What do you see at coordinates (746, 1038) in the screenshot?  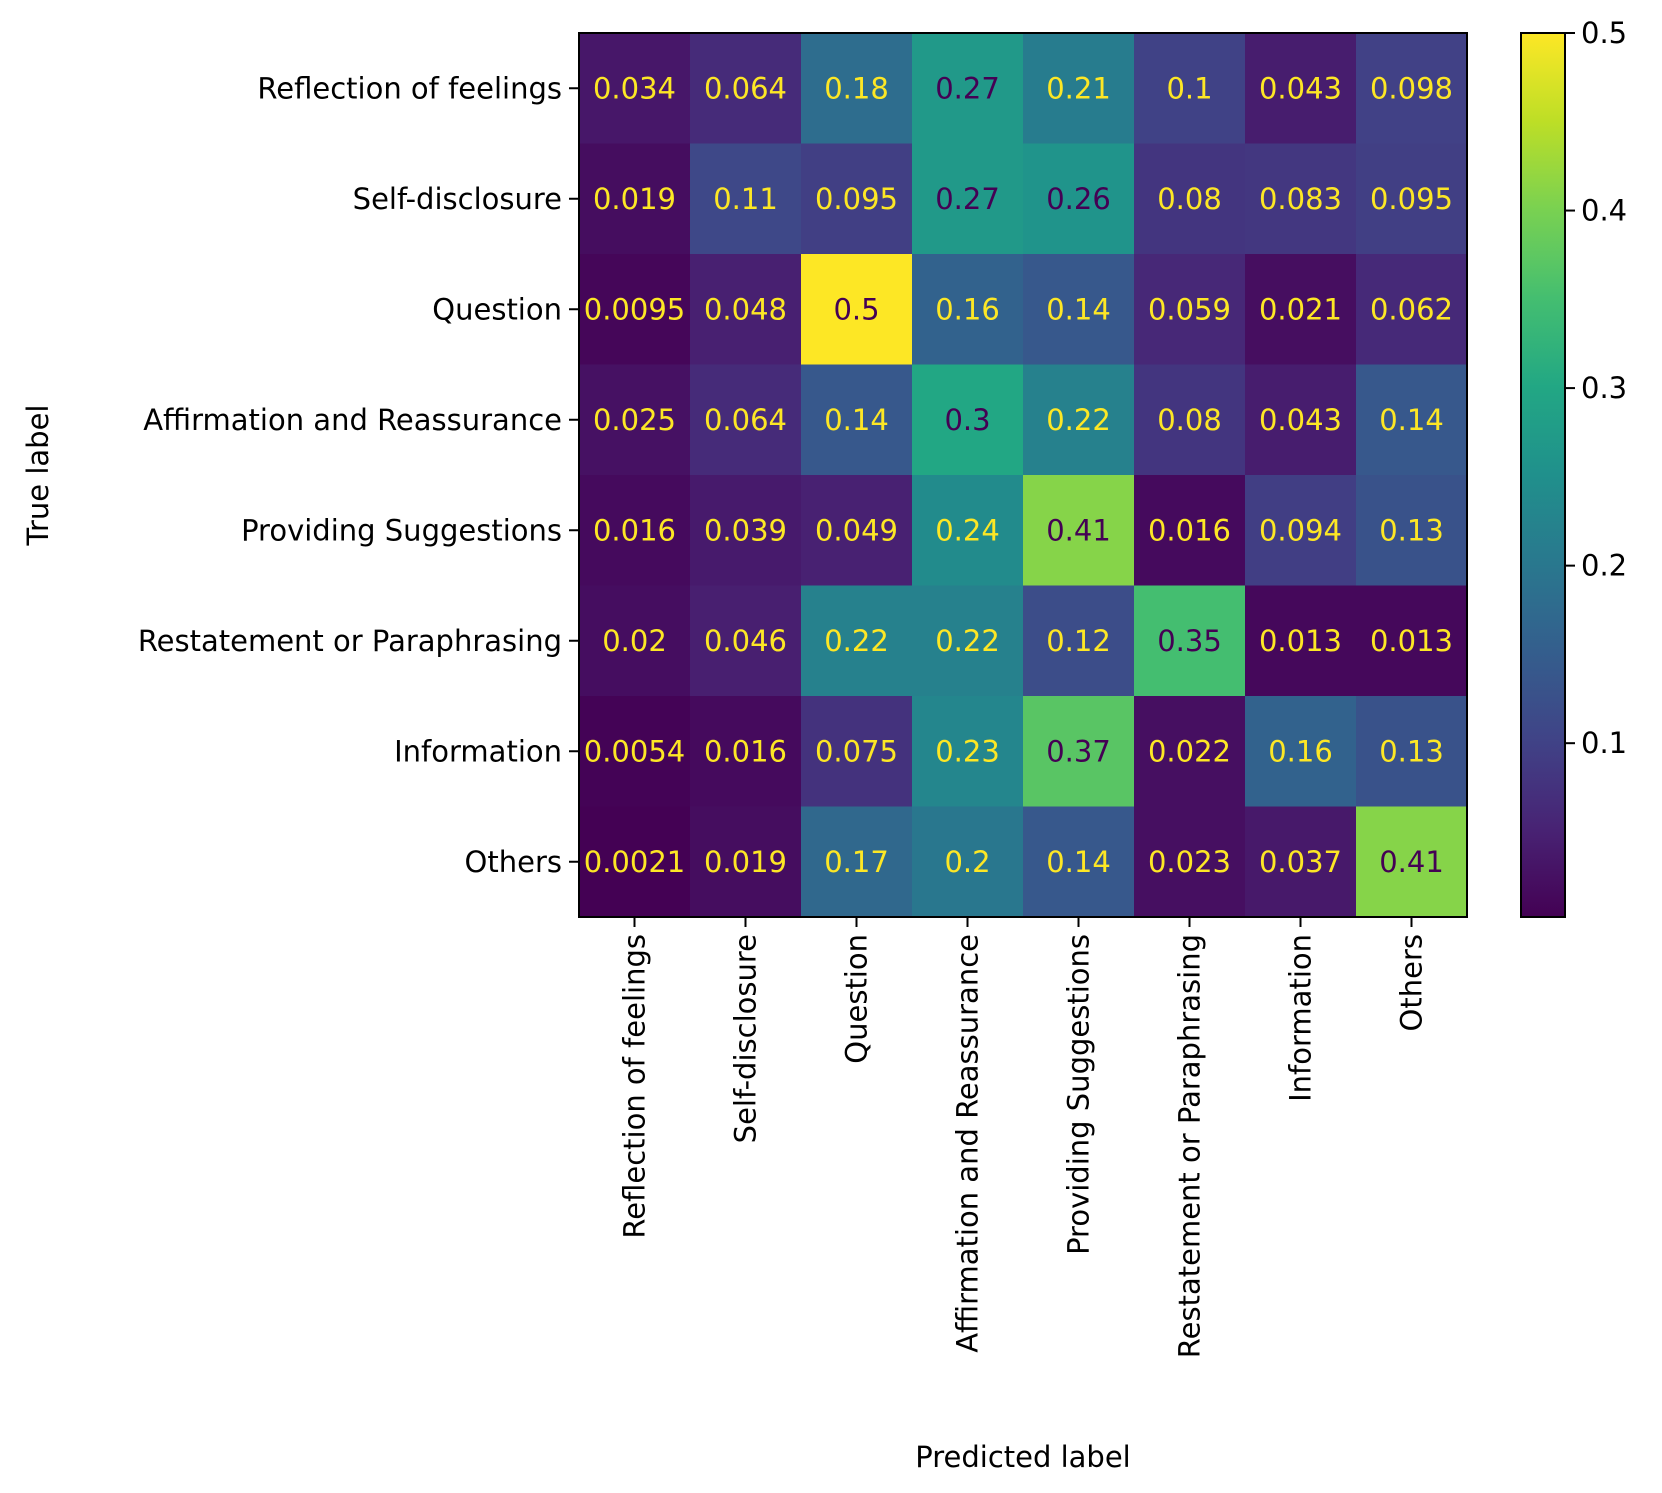 I see `x-tick-label-1: Self-disclosure` at bounding box center [746, 1038].